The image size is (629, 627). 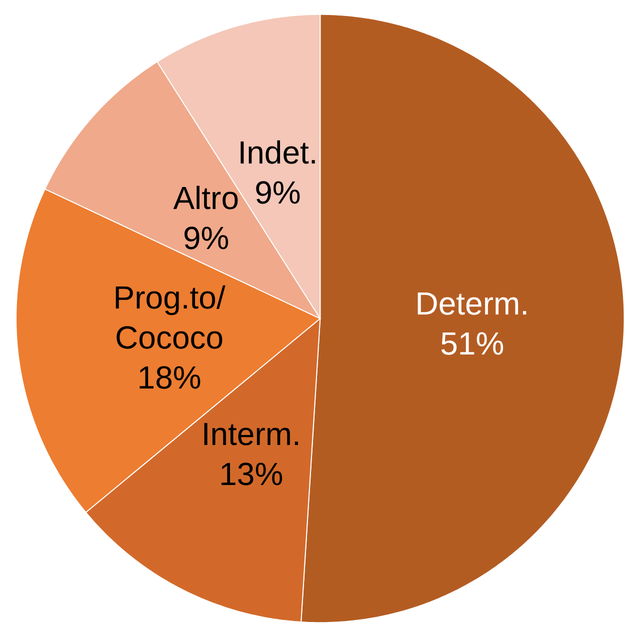 I want to click on data-label: 13%, so click(x=251, y=474).